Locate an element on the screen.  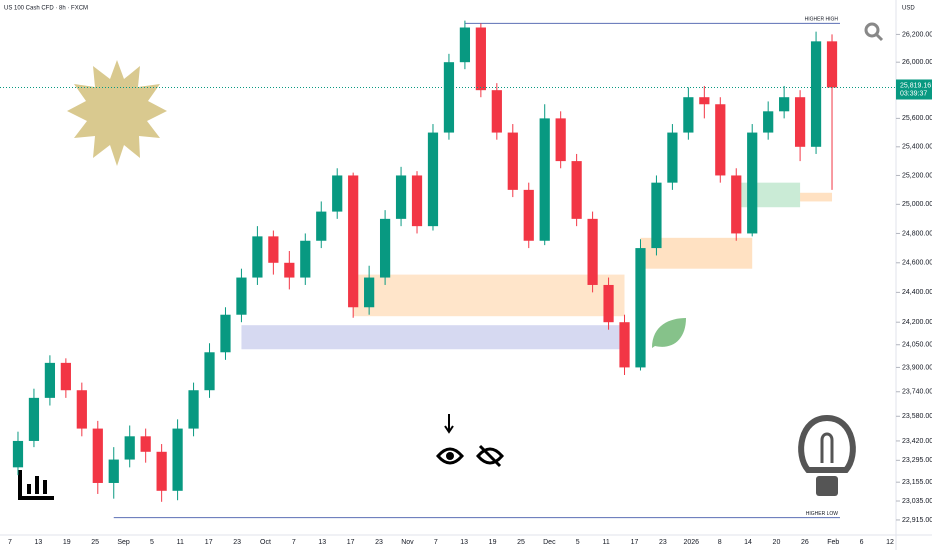
level-label: HIGHER LOW is located at coordinates (822, 514).